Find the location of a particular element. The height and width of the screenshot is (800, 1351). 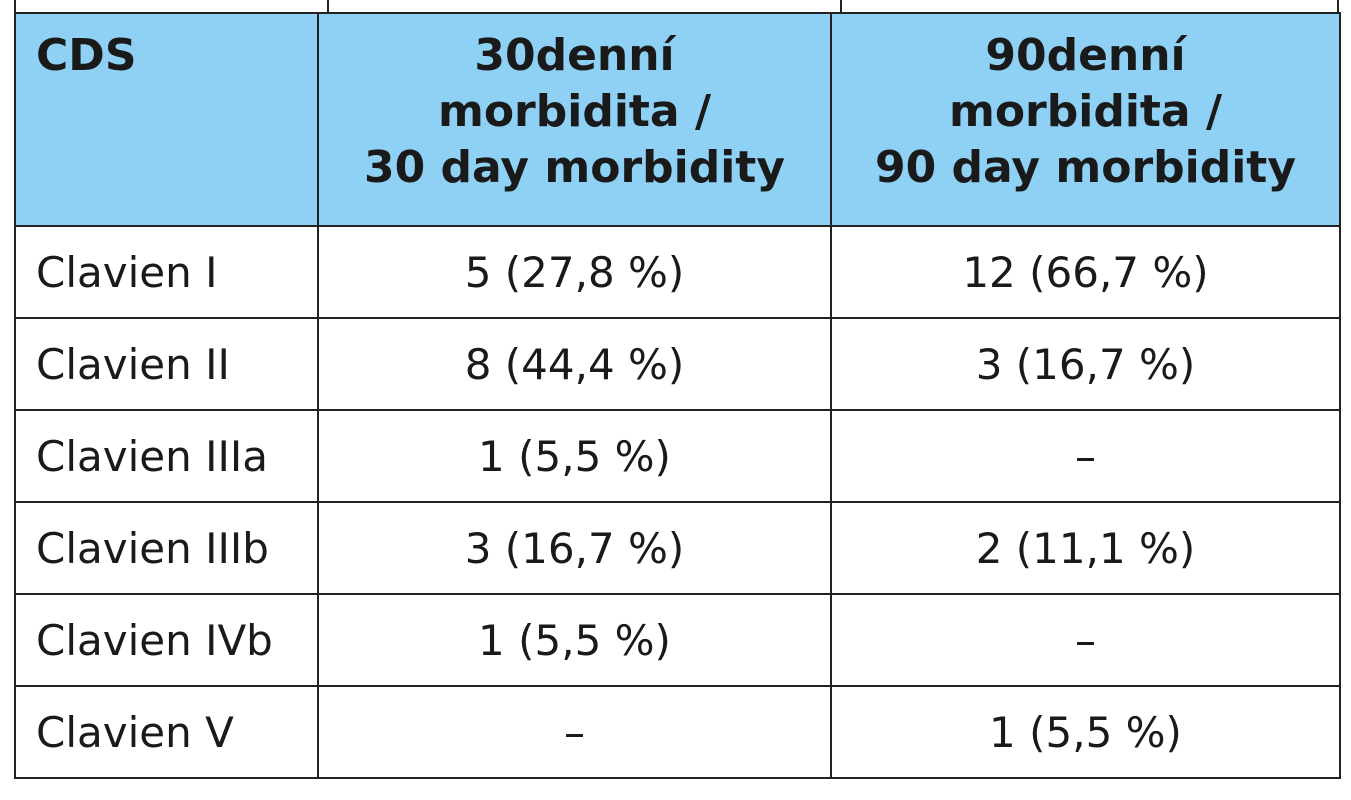

day90-cell: 12 (66,7 %) is located at coordinates (1085, 272).